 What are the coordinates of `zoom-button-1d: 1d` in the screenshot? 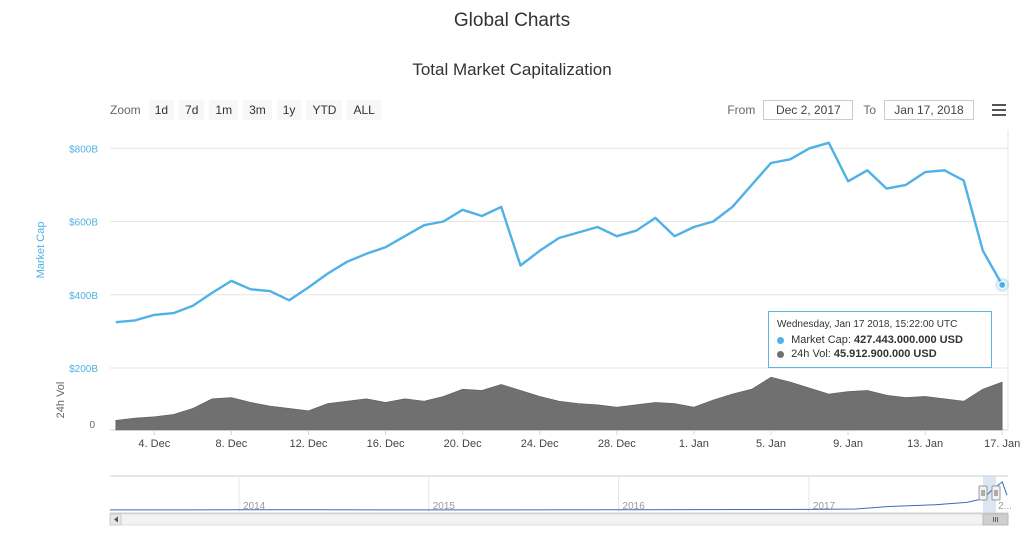 It's located at (161, 110).